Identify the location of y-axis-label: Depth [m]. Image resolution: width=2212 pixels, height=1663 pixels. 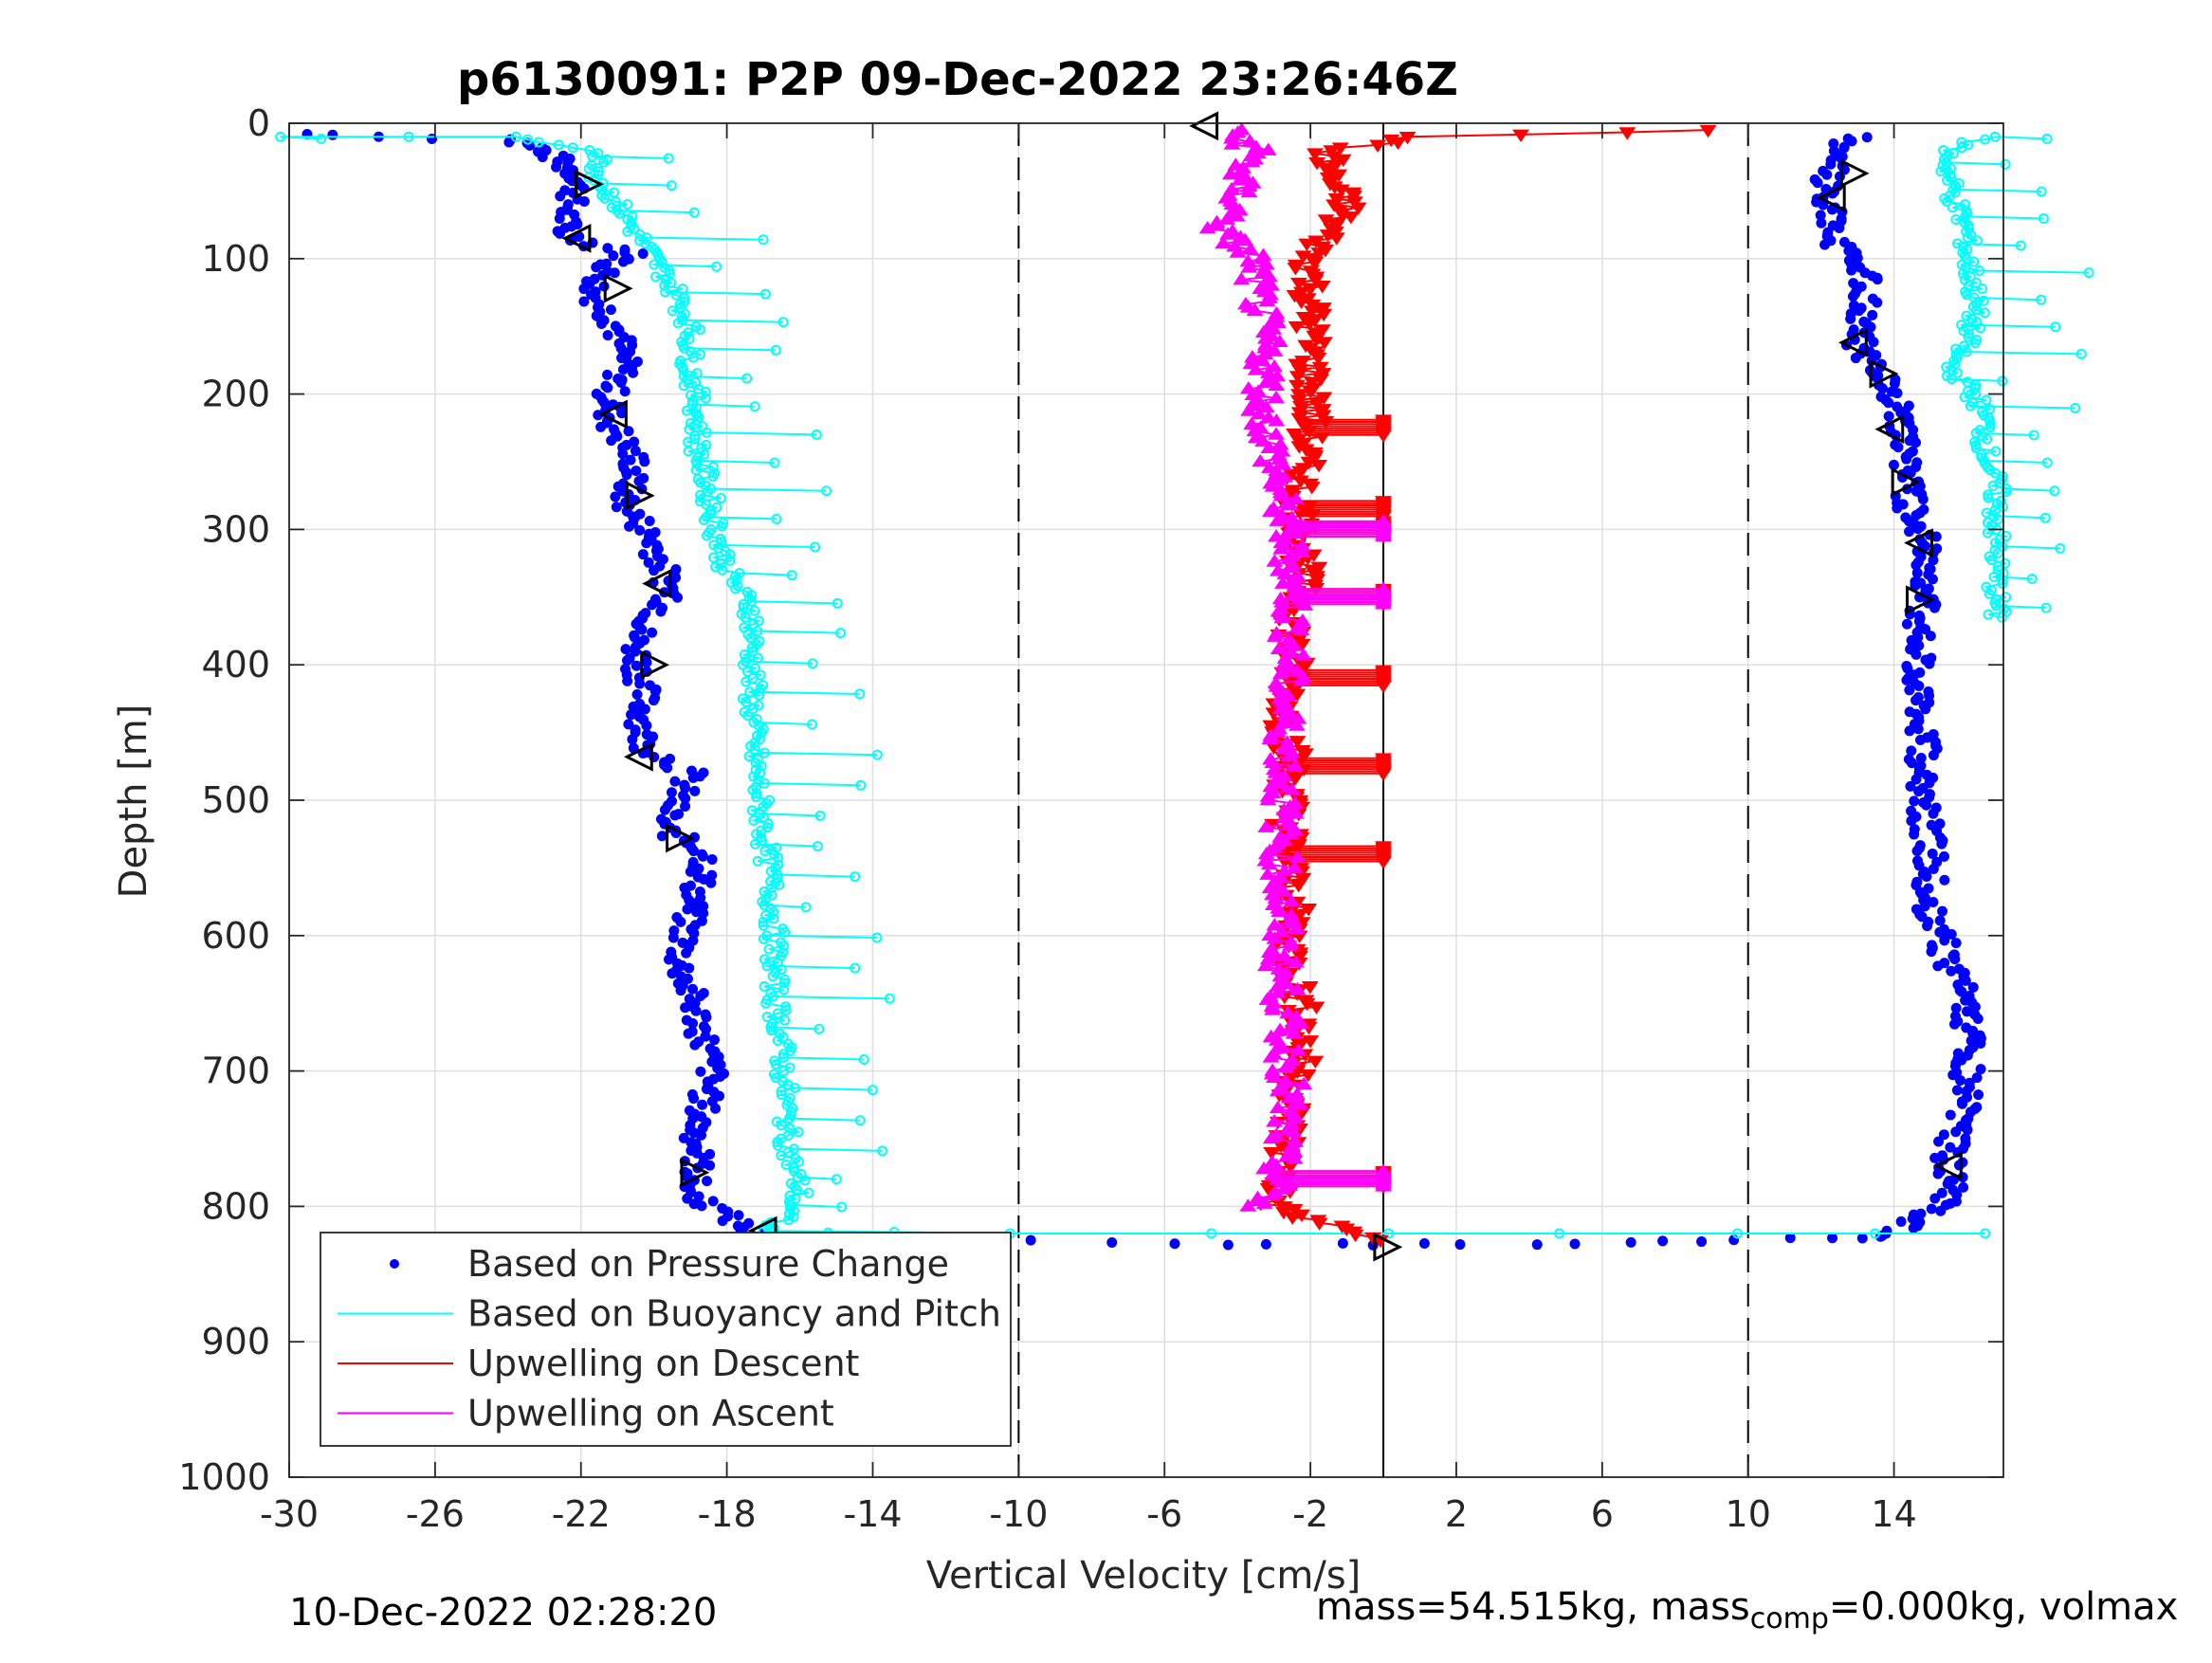
(133, 801).